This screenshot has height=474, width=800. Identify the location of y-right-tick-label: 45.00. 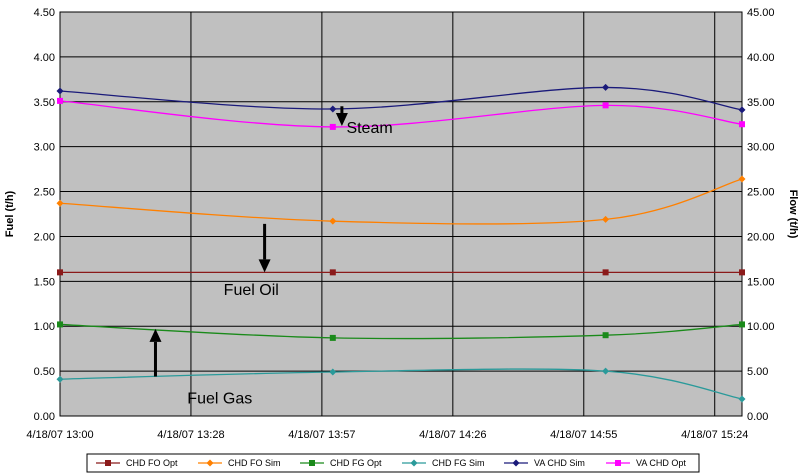
(761, 13).